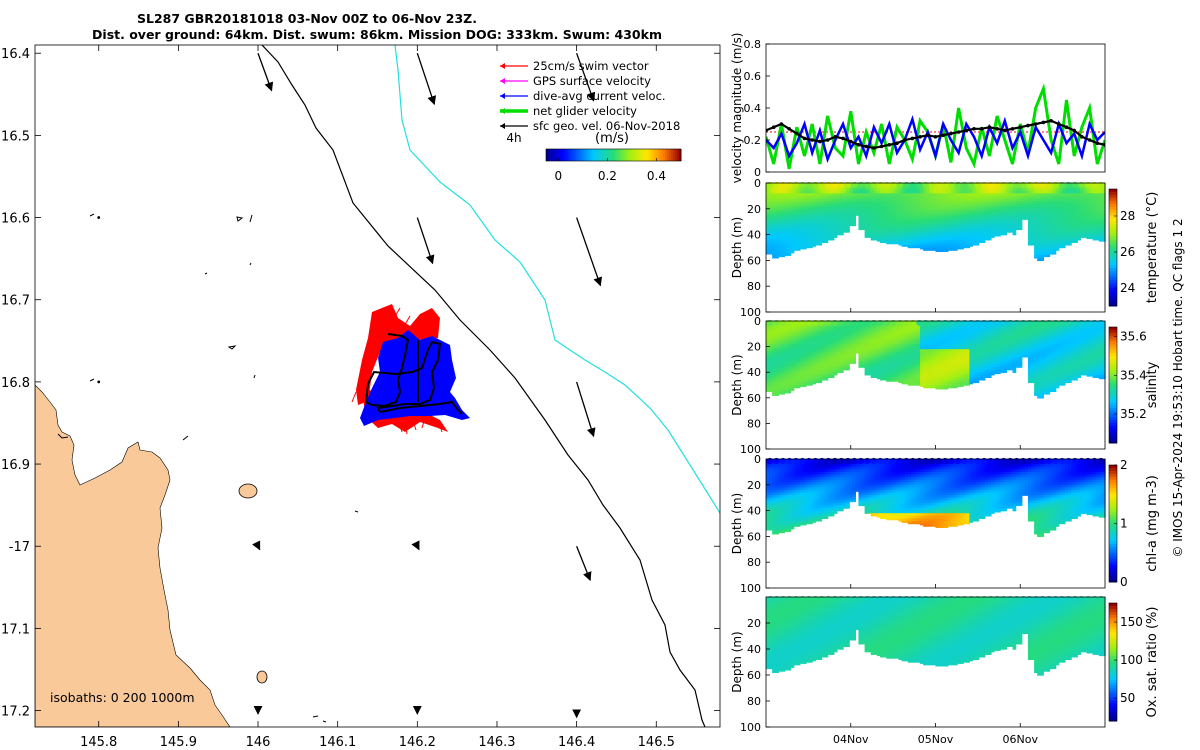 Image resolution: width=1200 pixels, height=750 pixels. Describe the element at coordinates (656, 742) in the screenshot. I see `map-x-tick-label: 146.5` at that location.